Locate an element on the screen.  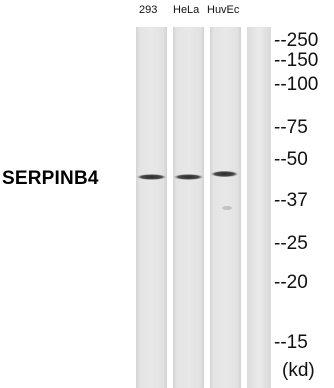
marker-25: --25 is located at coordinates (291, 243).